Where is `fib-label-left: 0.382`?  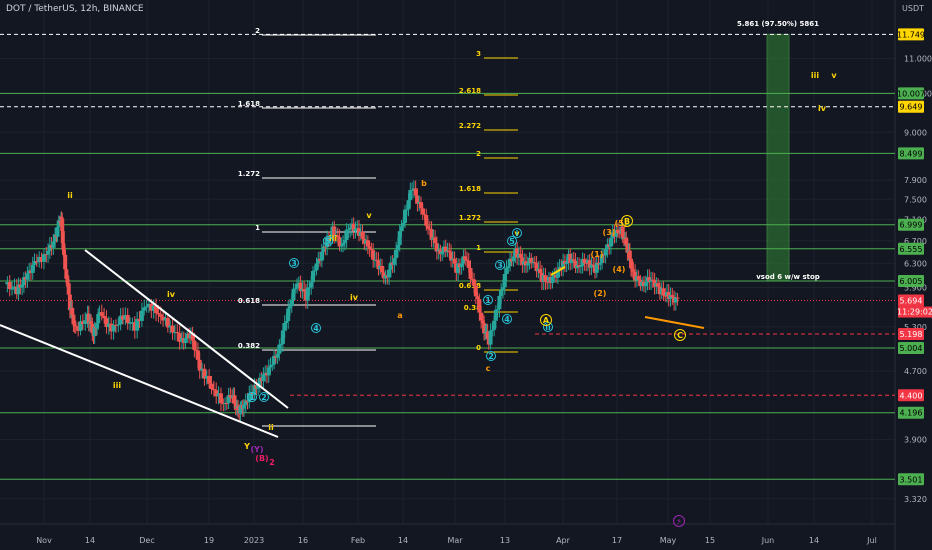 fib-label-left: 0.382 is located at coordinates (249, 346).